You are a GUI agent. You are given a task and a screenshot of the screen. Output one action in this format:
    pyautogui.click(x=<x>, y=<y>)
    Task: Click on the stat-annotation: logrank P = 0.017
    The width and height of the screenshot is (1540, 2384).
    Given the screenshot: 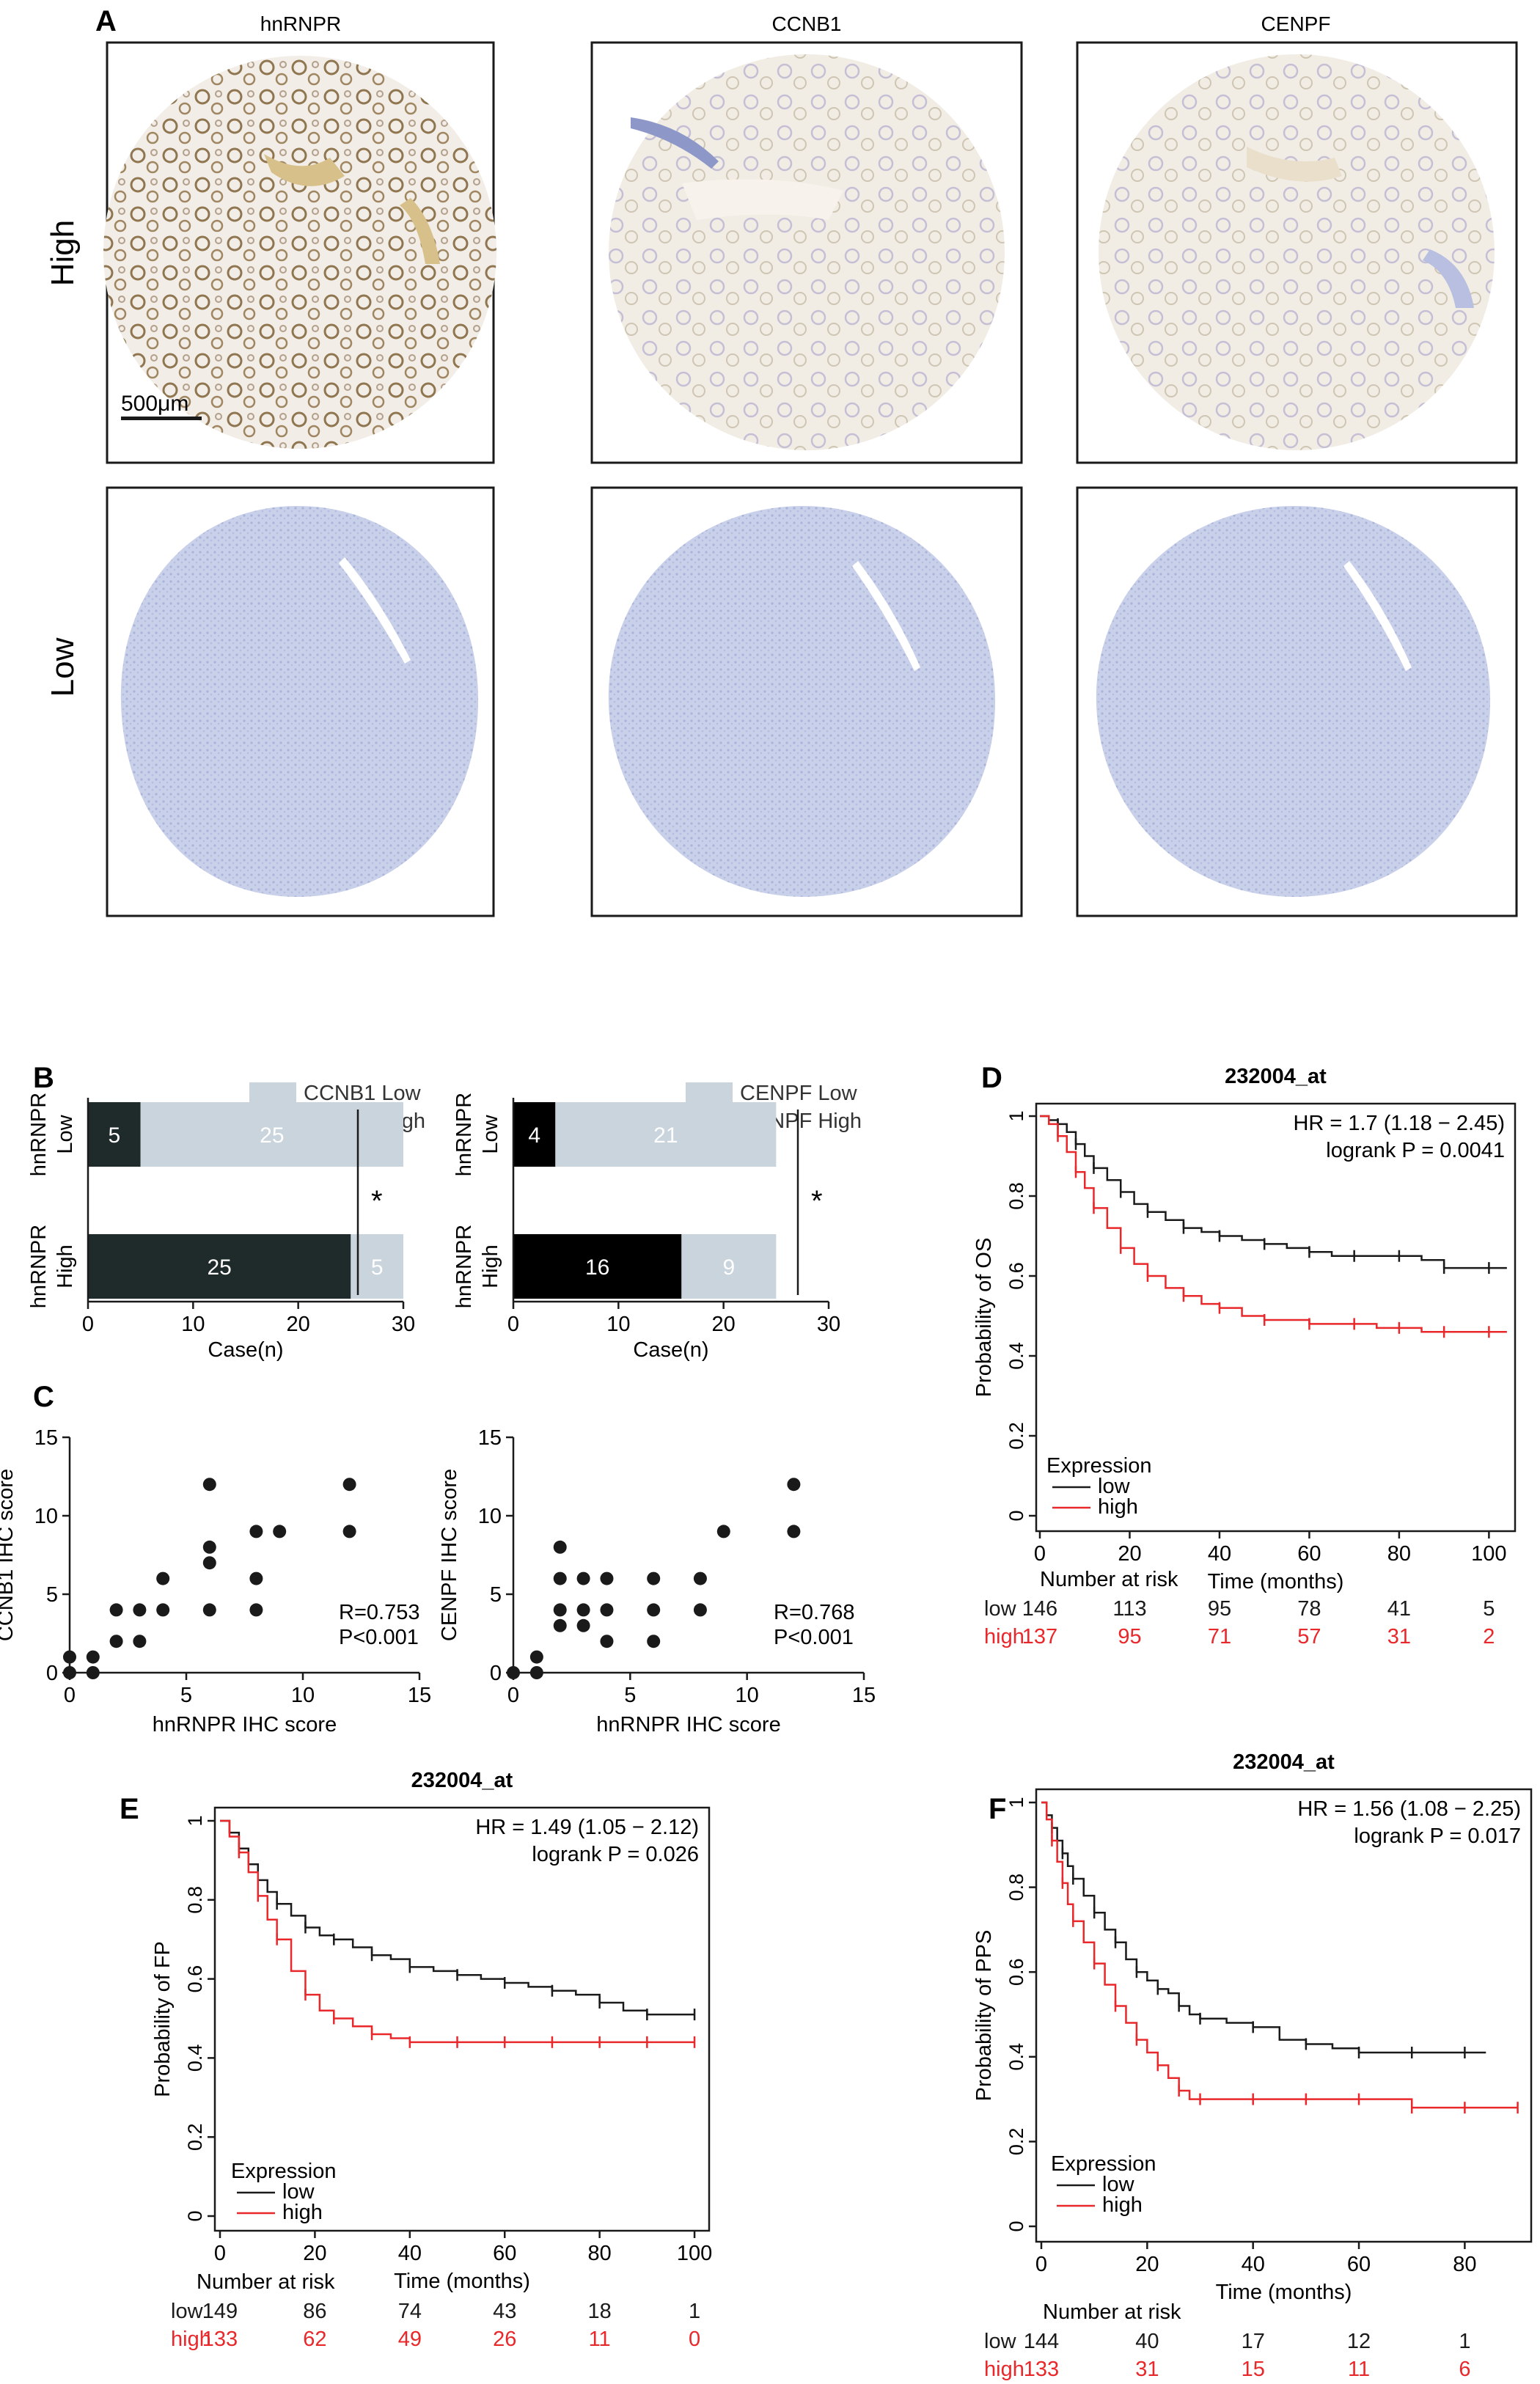 What is the action you would take?
    pyautogui.click(x=1437, y=1836)
    